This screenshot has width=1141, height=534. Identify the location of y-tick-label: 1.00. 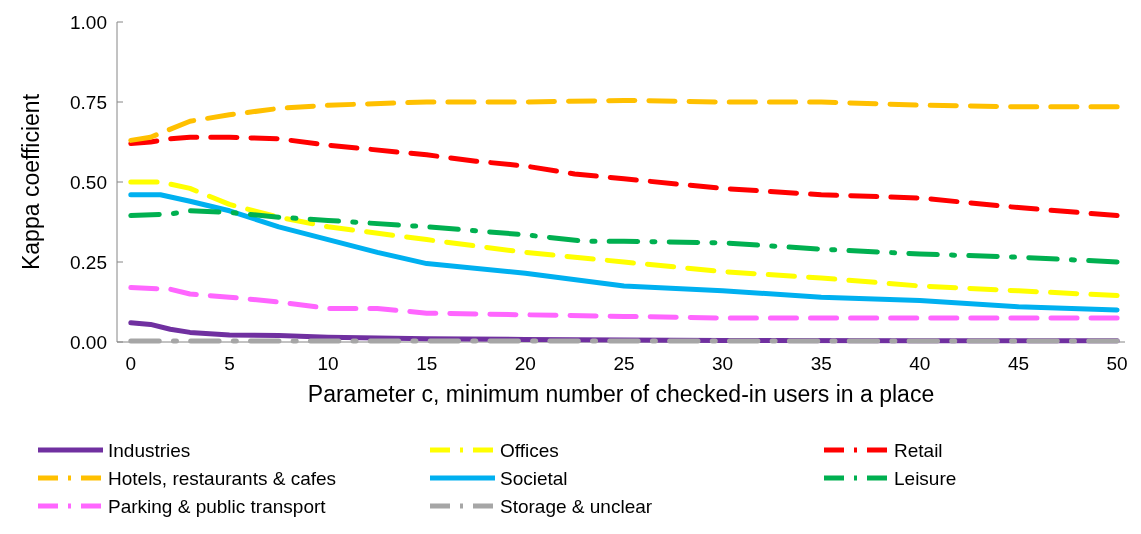
(88, 22).